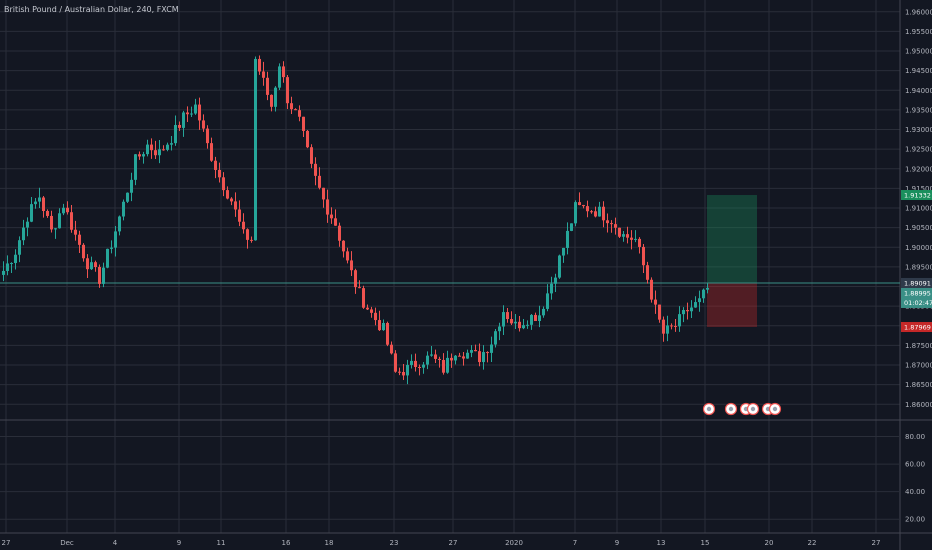 The width and height of the screenshot is (932, 550). What do you see at coordinates (915, 437) in the screenshot?
I see `indicator-tick-label: 80.00` at bounding box center [915, 437].